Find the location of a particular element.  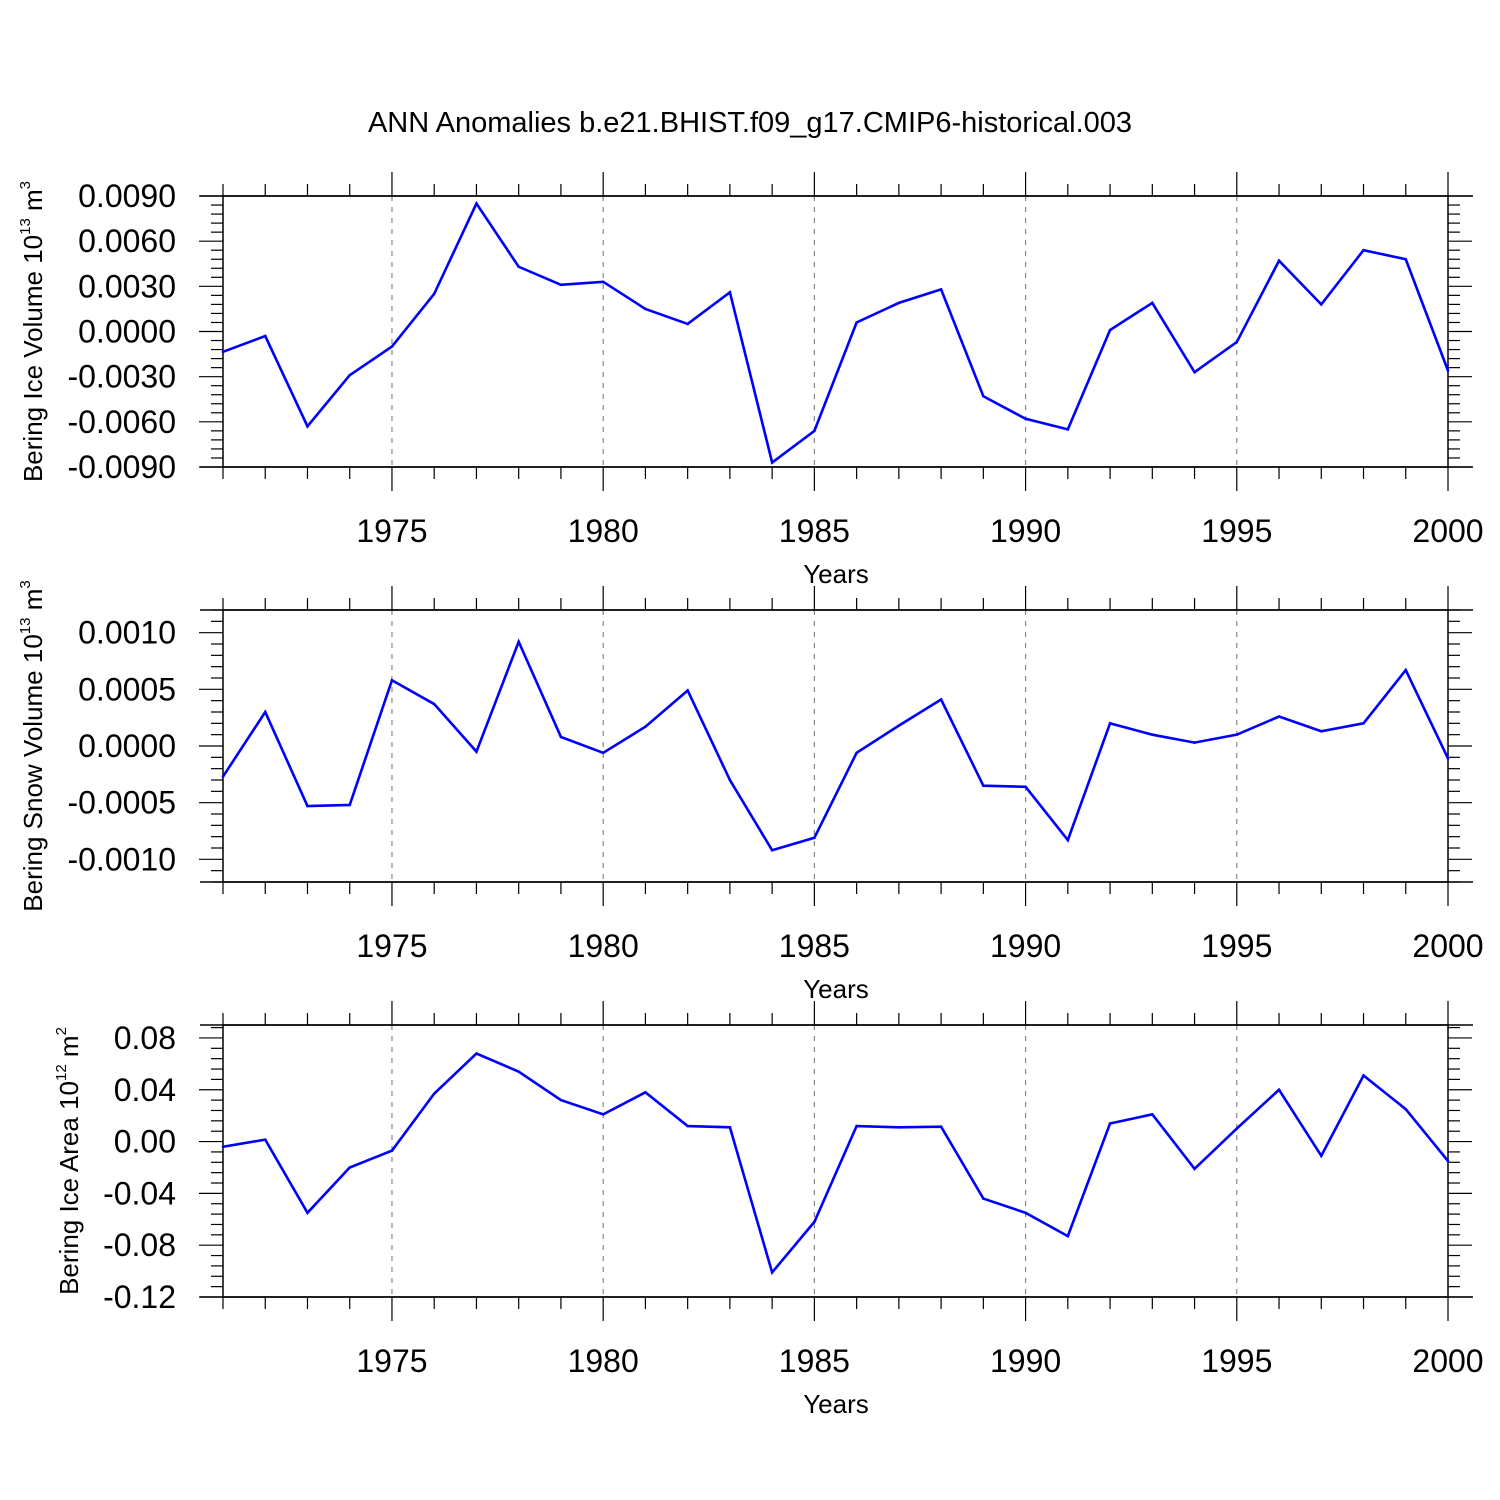

x-tick-label: 1980 is located at coordinates (603, 531).